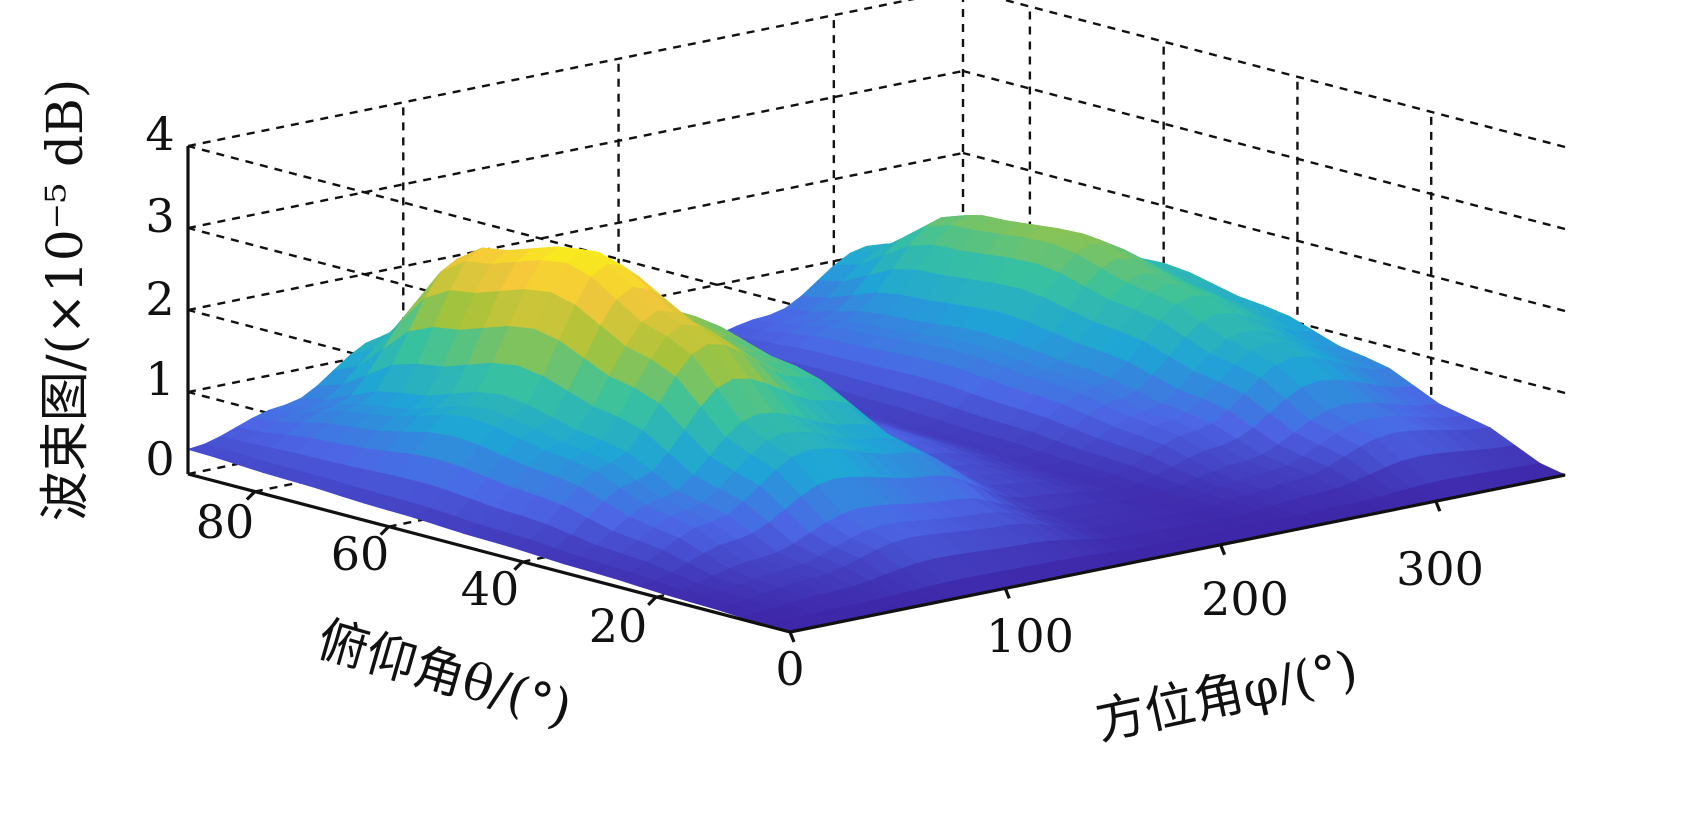 The height and width of the screenshot is (824, 1694). What do you see at coordinates (159, 134) in the screenshot?
I see `z-tick-label: 4` at bounding box center [159, 134].